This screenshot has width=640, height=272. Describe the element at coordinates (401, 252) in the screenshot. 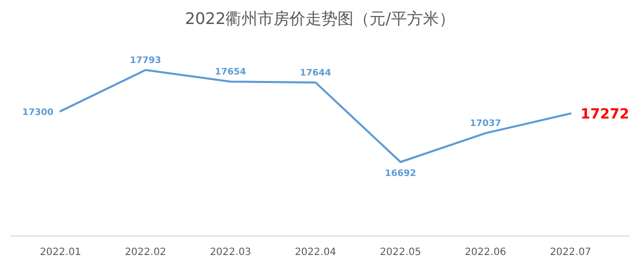

I see `x-tick-label: 2022.05` at that location.